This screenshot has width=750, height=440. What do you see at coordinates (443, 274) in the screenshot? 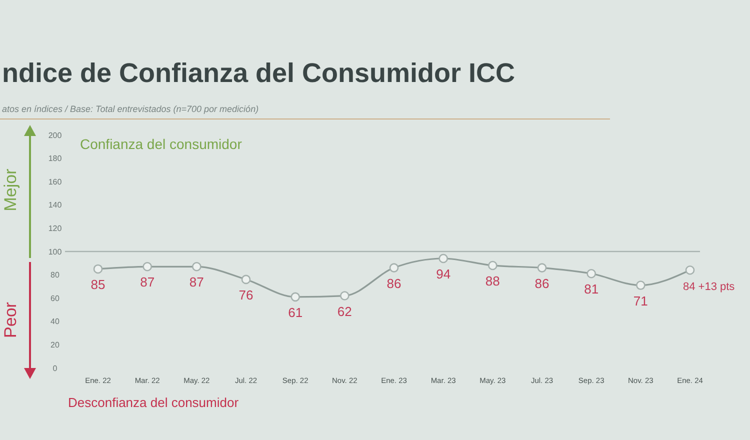
I see `data-label: 94` at bounding box center [443, 274].